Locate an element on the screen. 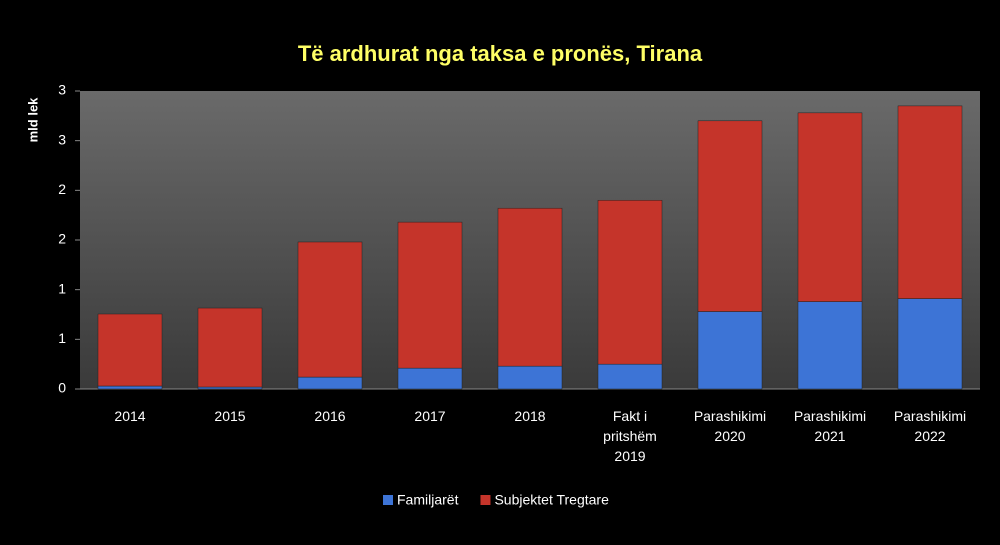 The width and height of the screenshot is (1000, 545). x-tick-label: 2014 is located at coordinates (129, 416).